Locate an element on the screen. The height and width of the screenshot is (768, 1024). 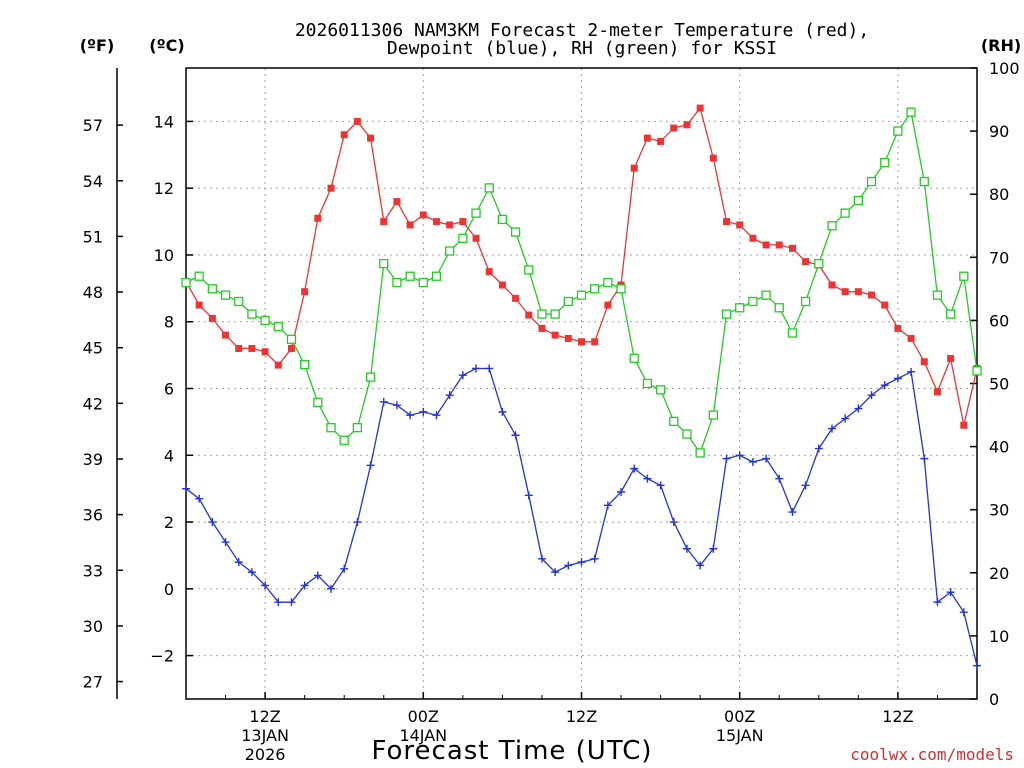
credit-link: coolwx.com/models is located at coordinates (932, 754).